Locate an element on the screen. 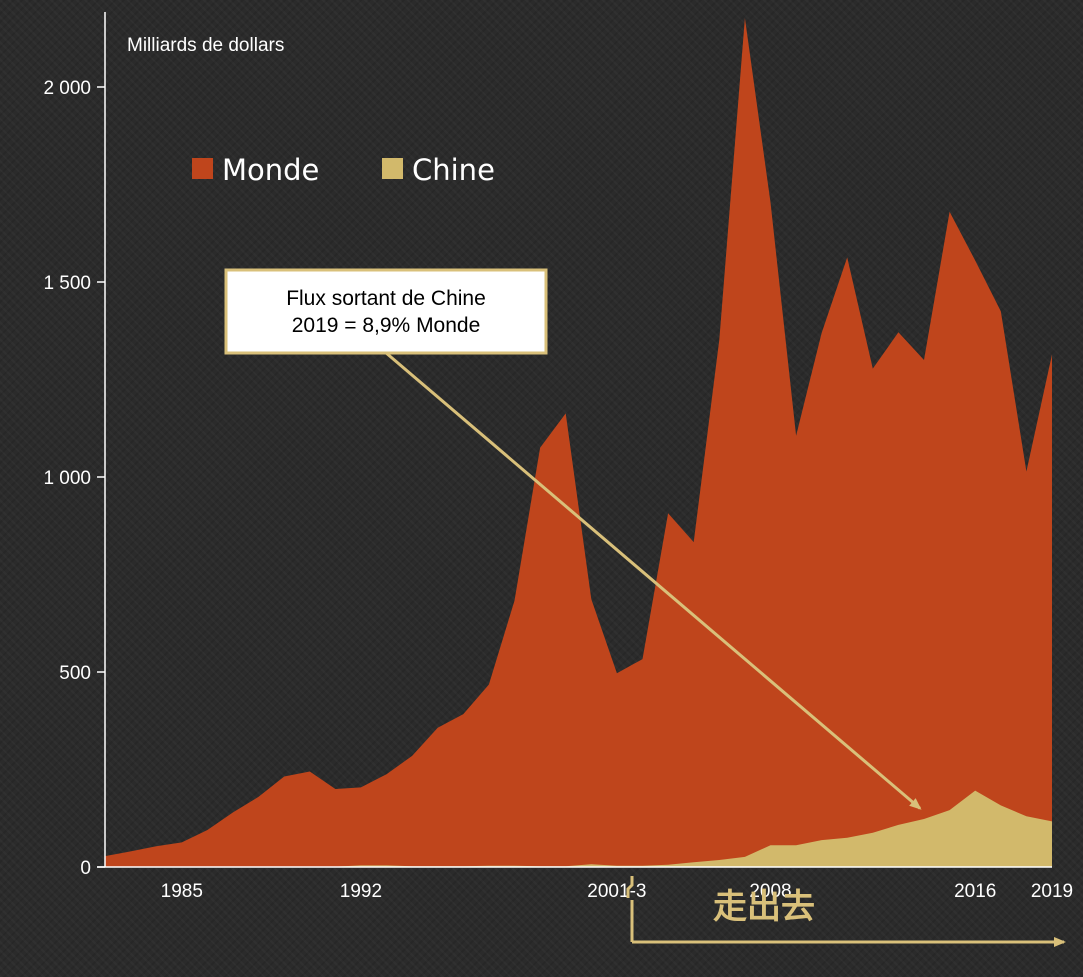  x-tick-label: 2016 is located at coordinates (975, 891).